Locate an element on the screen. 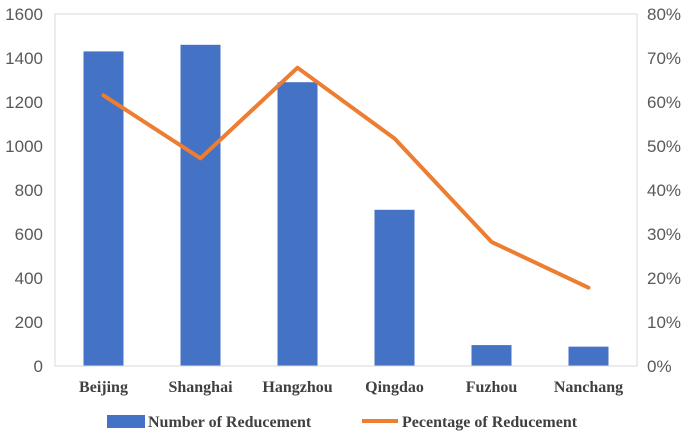  left-tick-label: 600 is located at coordinates (29, 234).